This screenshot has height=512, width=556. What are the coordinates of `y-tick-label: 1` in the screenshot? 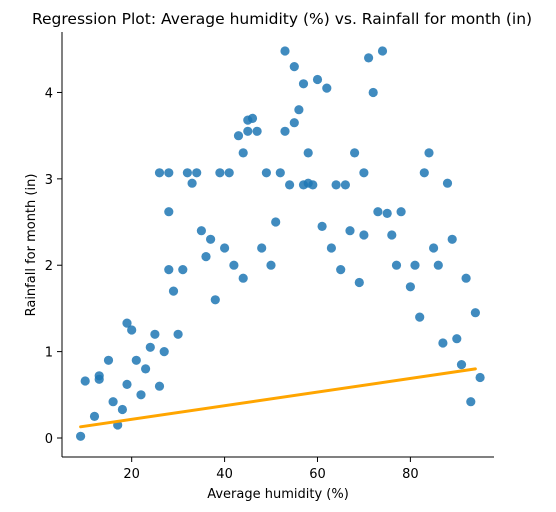 It's located at (49, 353).